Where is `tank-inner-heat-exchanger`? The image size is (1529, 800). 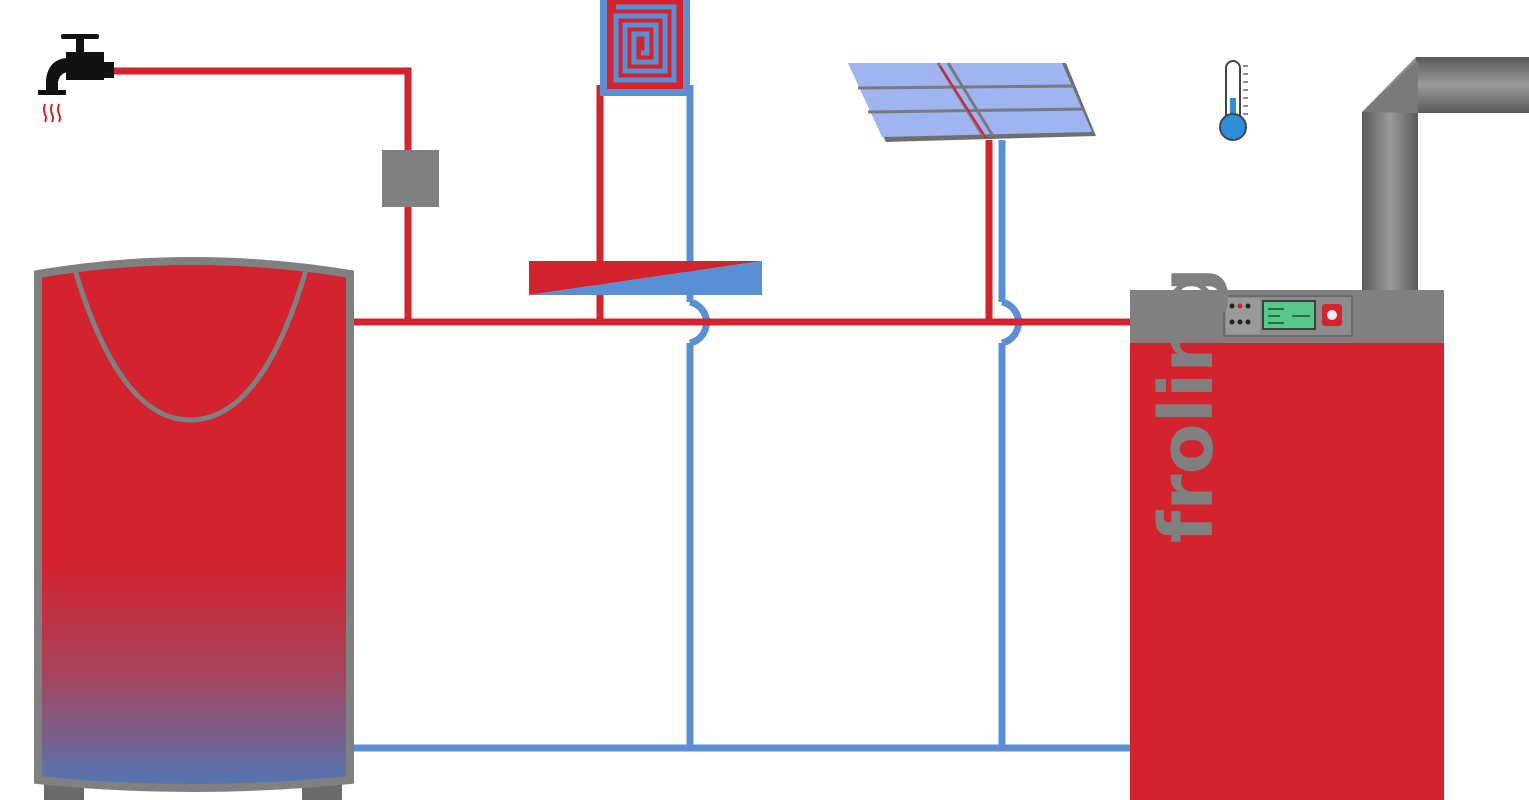 tank-inner-heat-exchanger is located at coordinates (190, 346).